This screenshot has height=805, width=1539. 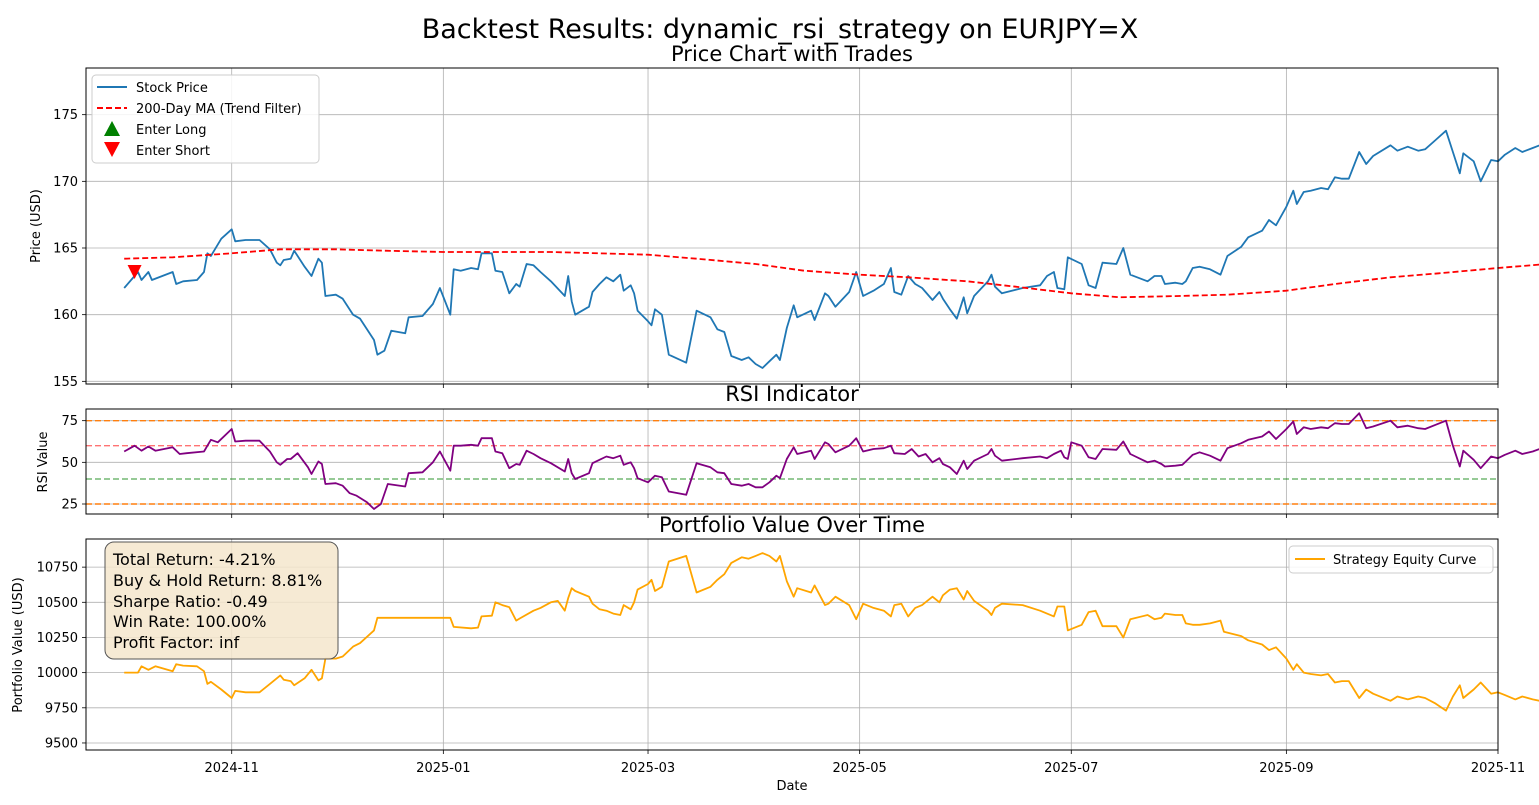 I want to click on stats-box-background, so click(x=221, y=600).